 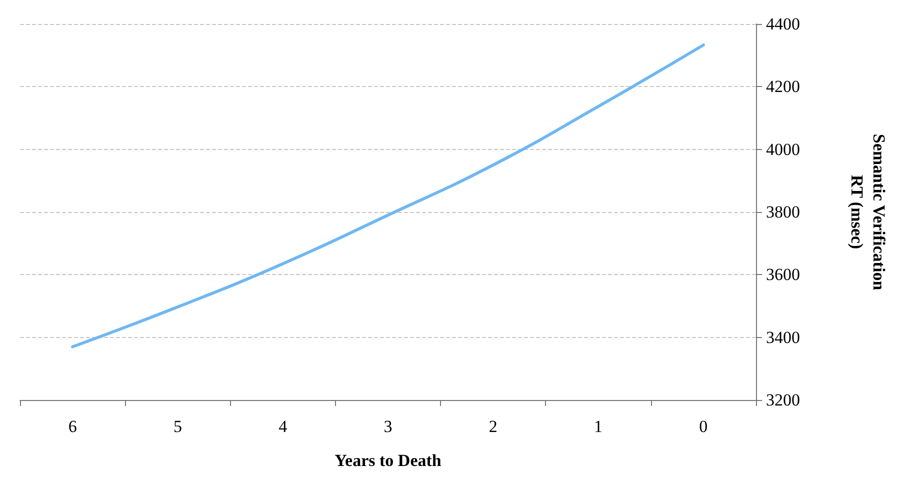 What do you see at coordinates (783, 86) in the screenshot?
I see `y-tick-label: 4200` at bounding box center [783, 86].